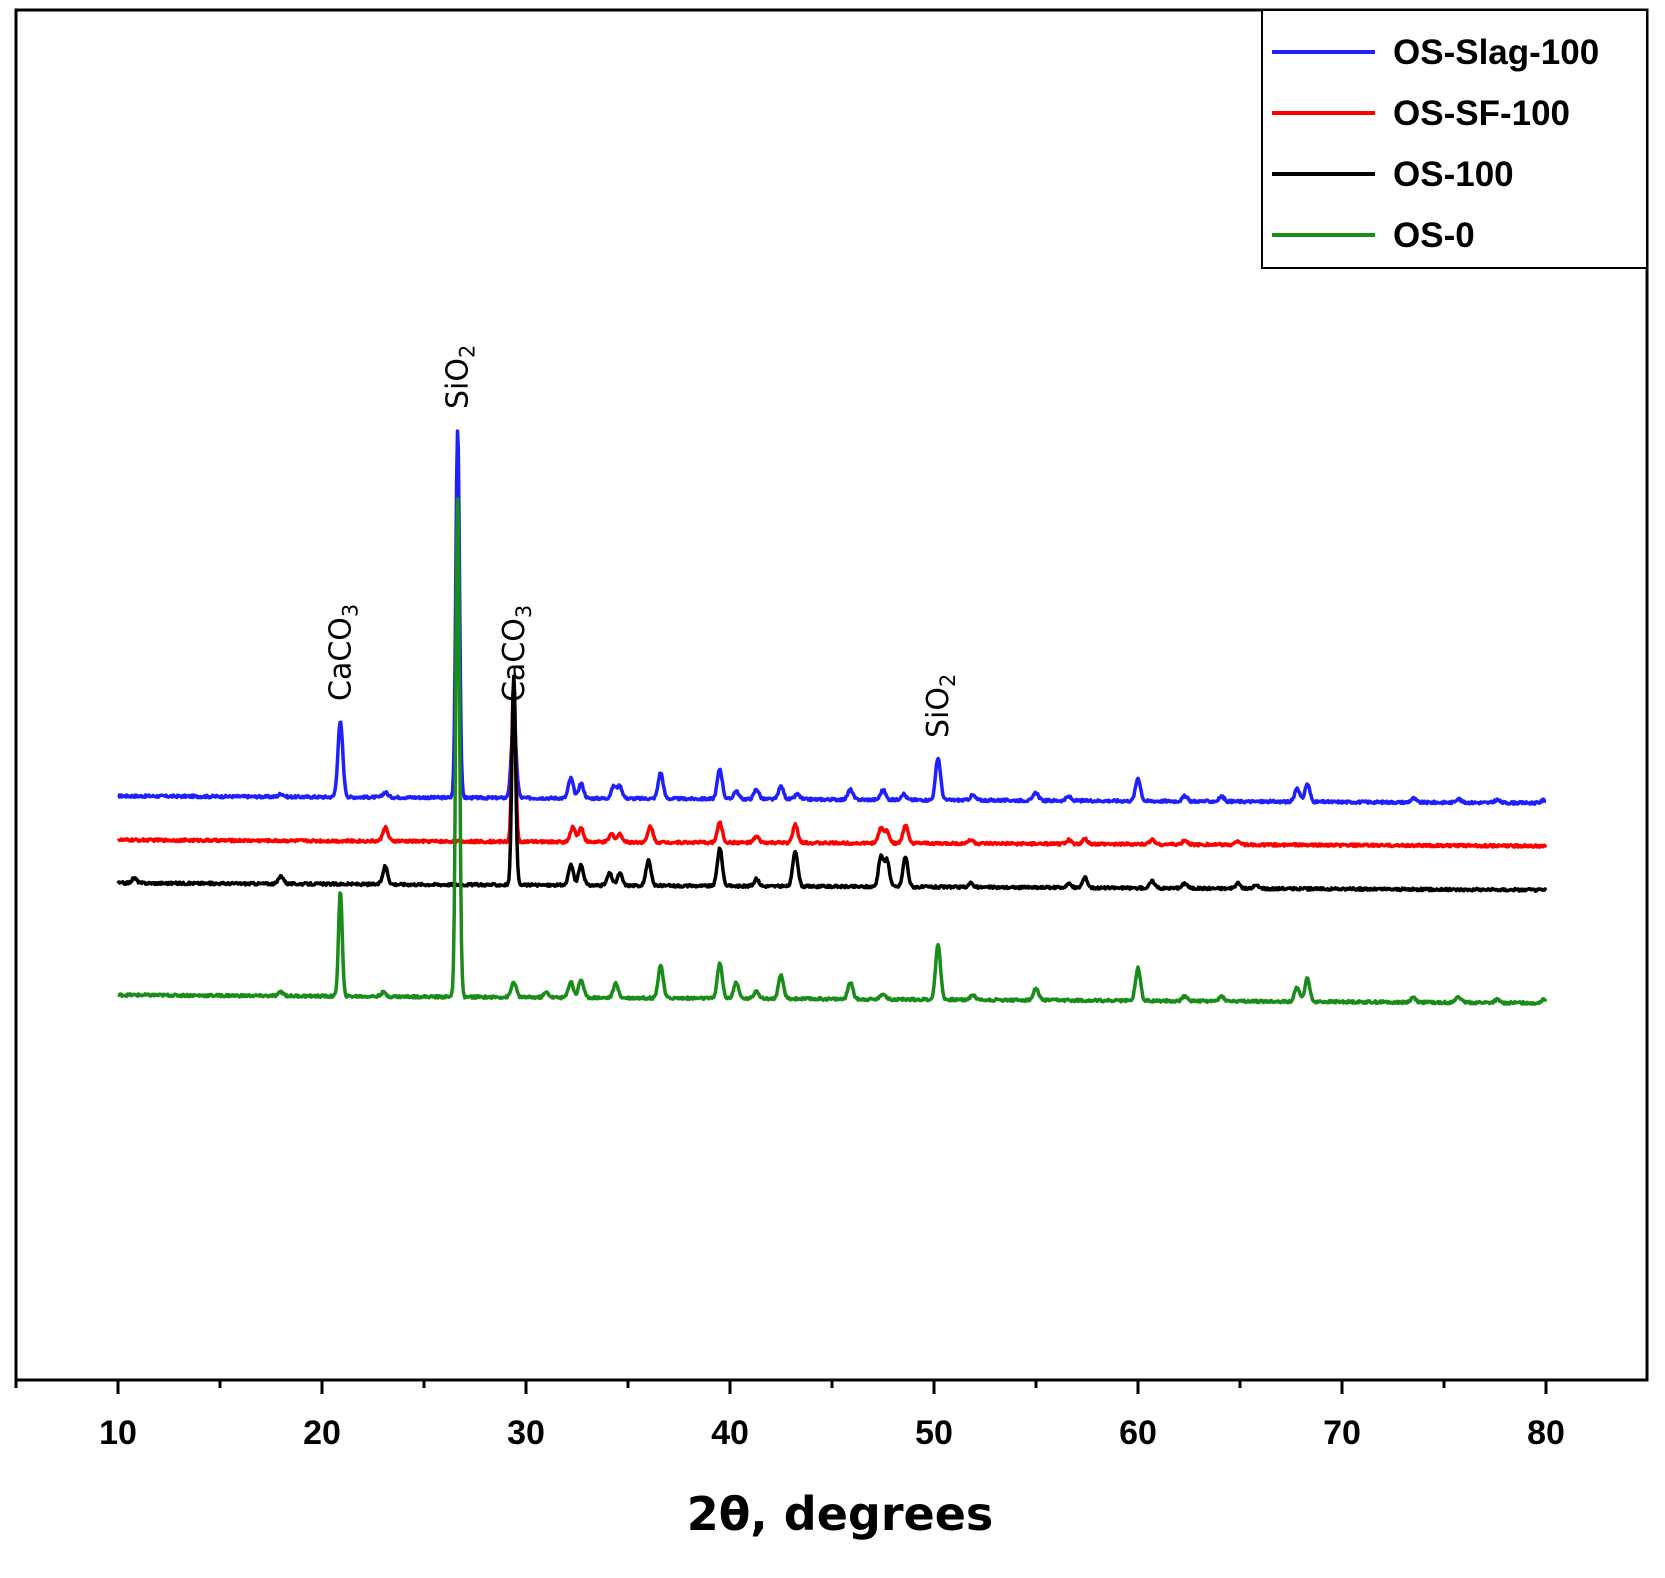 The image size is (1665, 1578). I want to click on legend-box, so click(1454, 139).